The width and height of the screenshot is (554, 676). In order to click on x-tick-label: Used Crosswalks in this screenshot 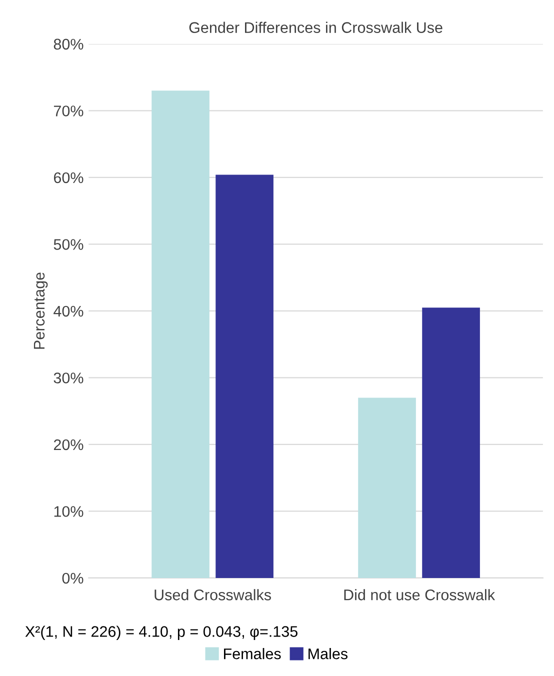, I will do `click(212, 594)`.